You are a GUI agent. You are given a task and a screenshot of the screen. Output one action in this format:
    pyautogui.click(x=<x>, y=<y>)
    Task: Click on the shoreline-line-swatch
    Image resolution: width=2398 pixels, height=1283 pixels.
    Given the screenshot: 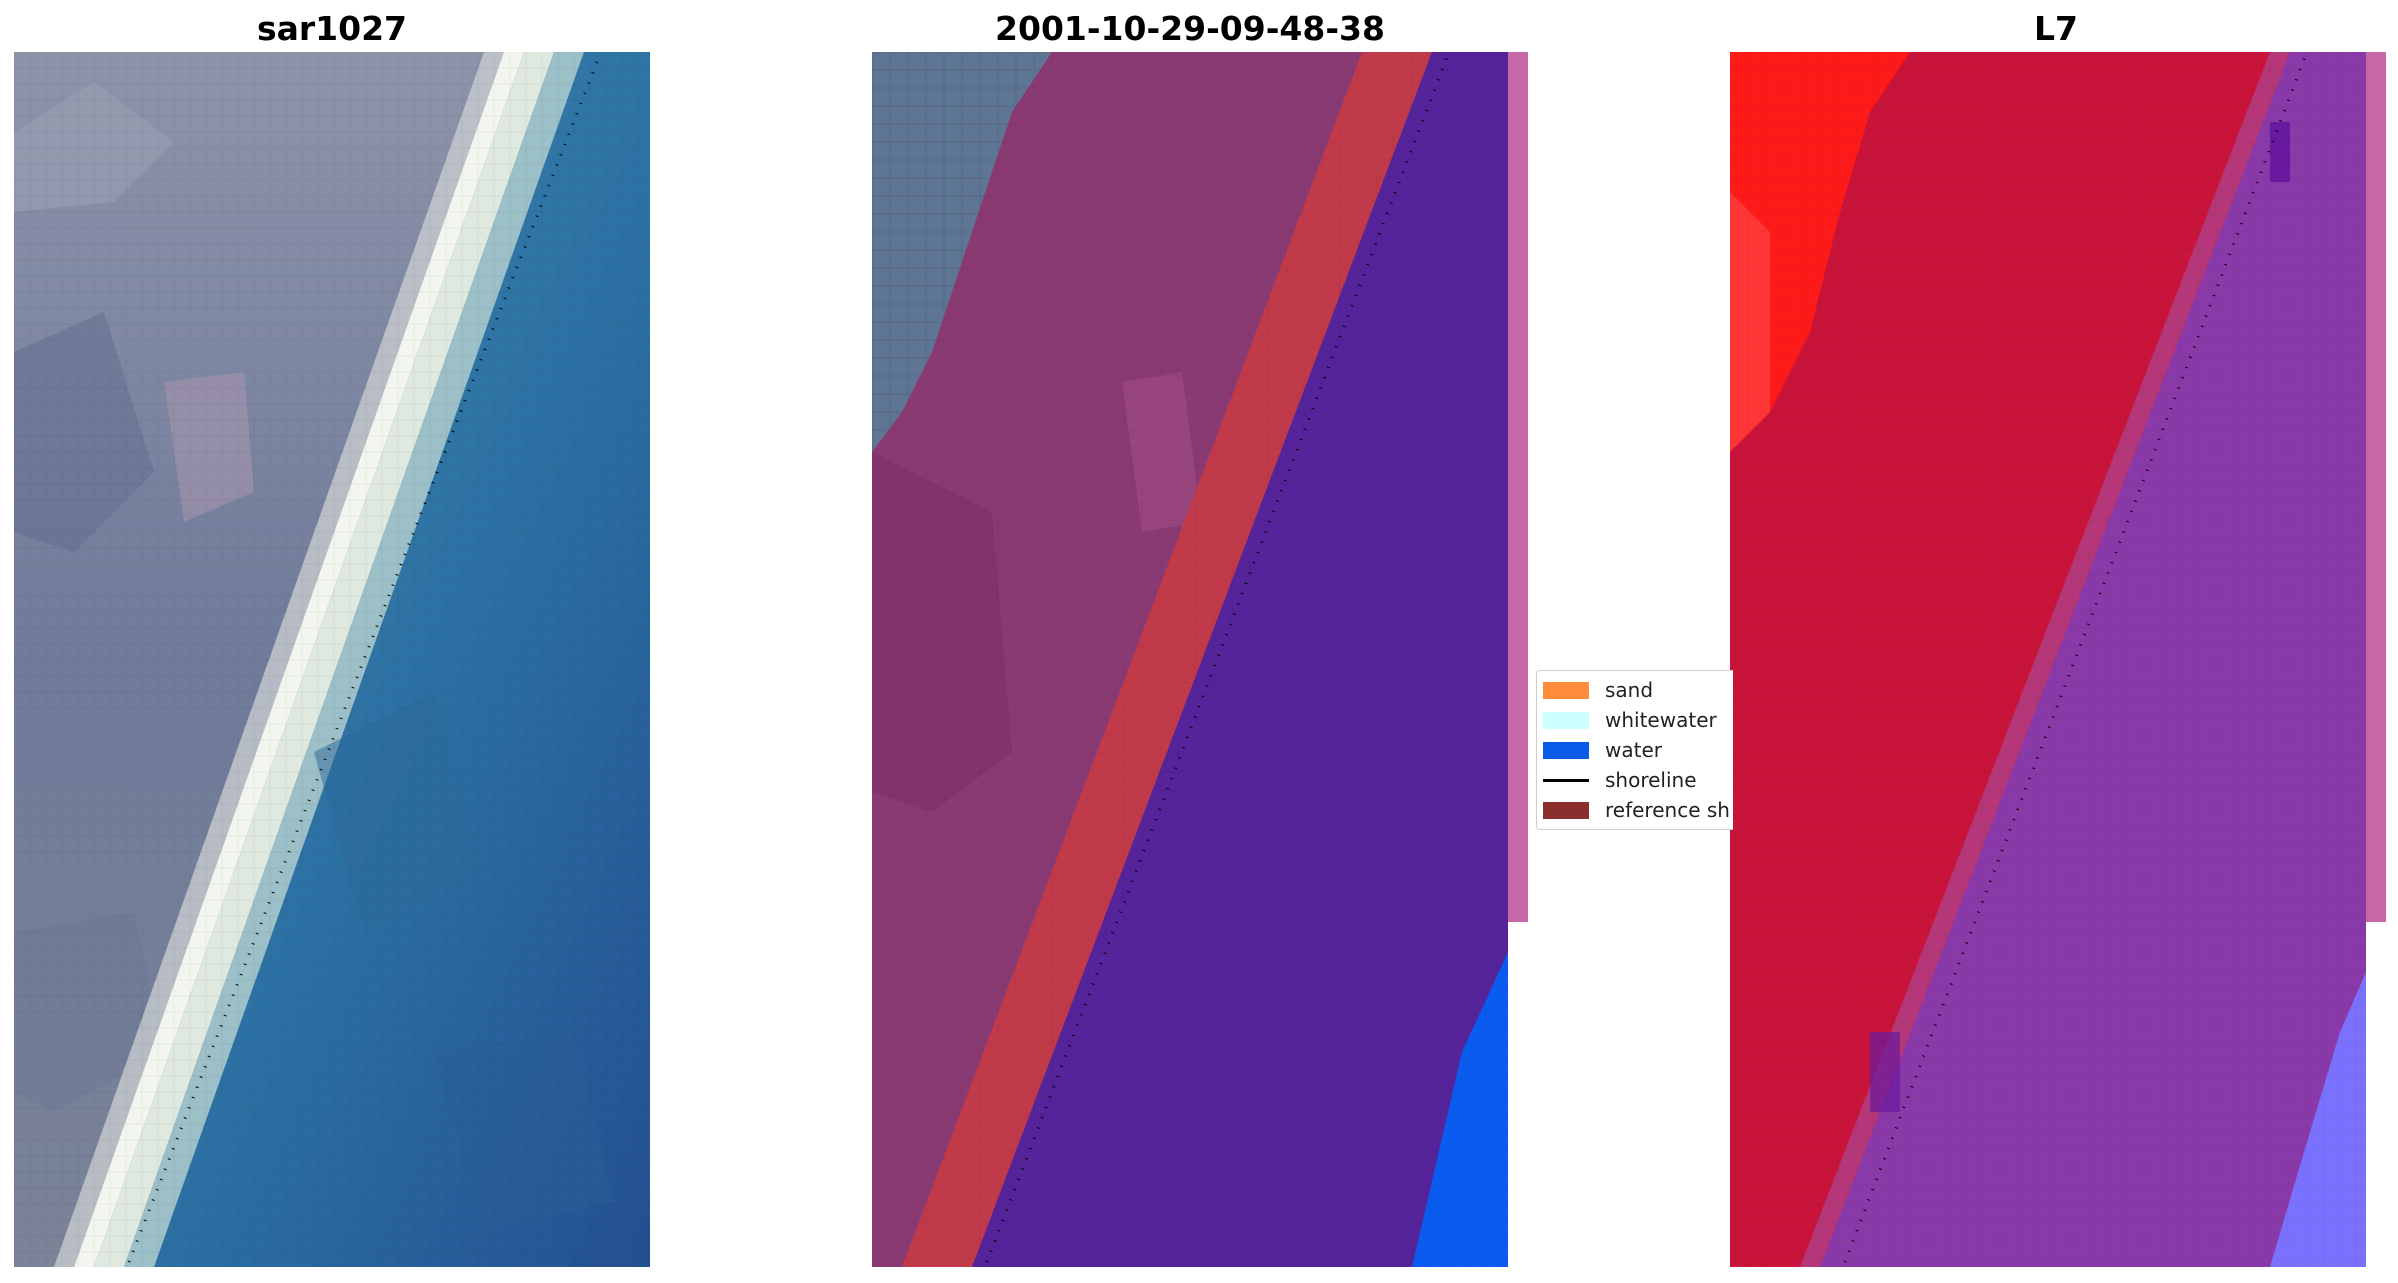 What is the action you would take?
    pyautogui.click(x=1566, y=780)
    